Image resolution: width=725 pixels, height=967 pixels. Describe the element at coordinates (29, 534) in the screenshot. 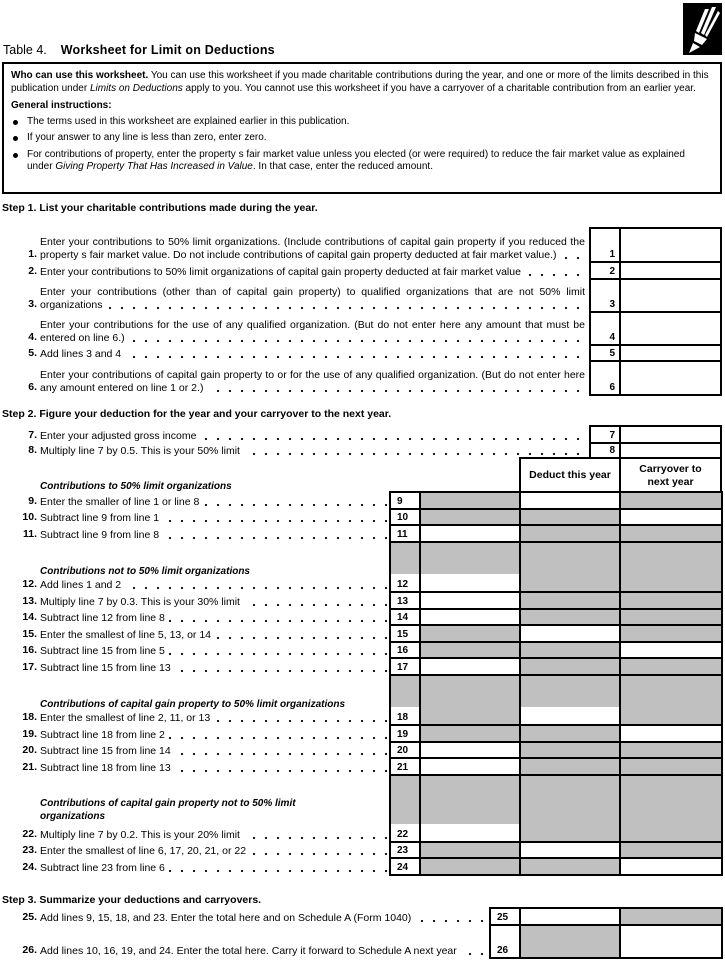

I see `line-number: 11.` at that location.